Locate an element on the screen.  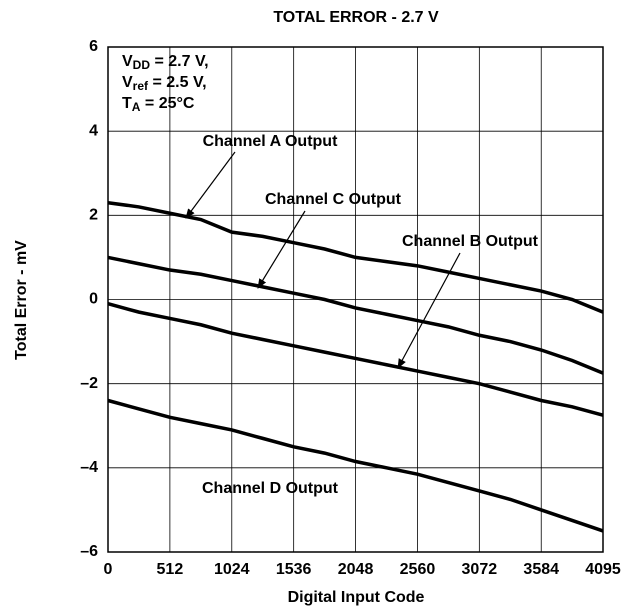
series-label: Channel C Output is located at coordinates (333, 199).